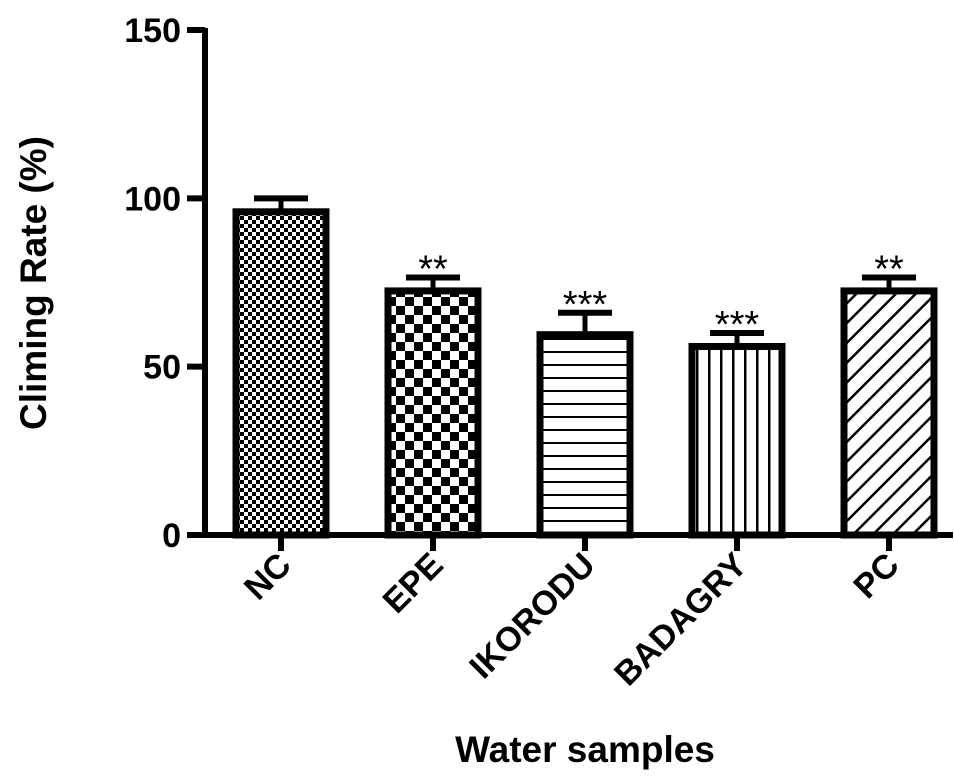 The height and width of the screenshot is (777, 954). What do you see at coordinates (268, 577) in the screenshot?
I see `x-tick-label-nc: NC` at bounding box center [268, 577].